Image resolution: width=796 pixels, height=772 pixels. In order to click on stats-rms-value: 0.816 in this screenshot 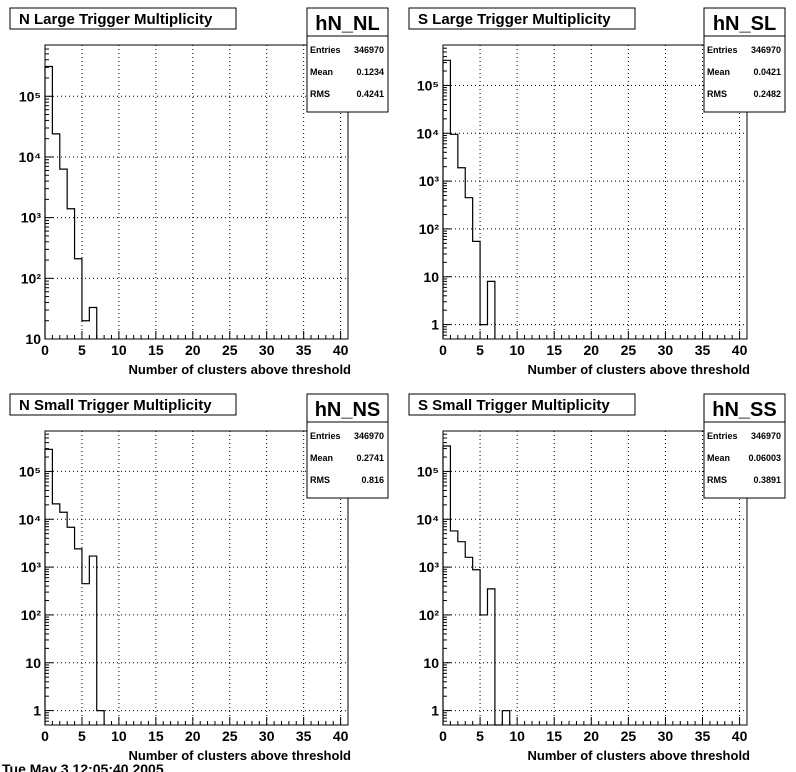, I will do `click(372, 480)`.